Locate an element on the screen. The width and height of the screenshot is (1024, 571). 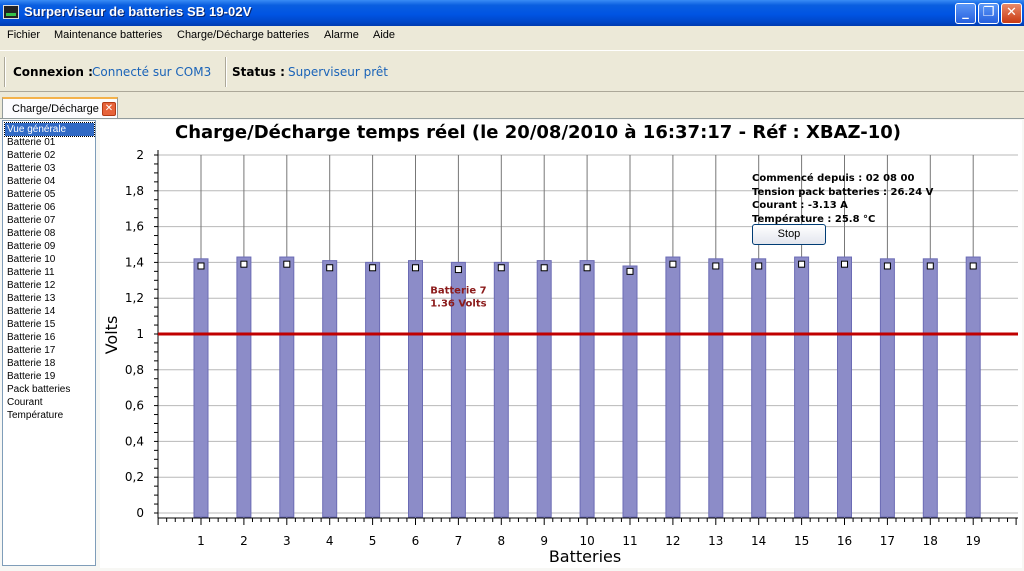
app-icon is located at coordinates (11, 12).